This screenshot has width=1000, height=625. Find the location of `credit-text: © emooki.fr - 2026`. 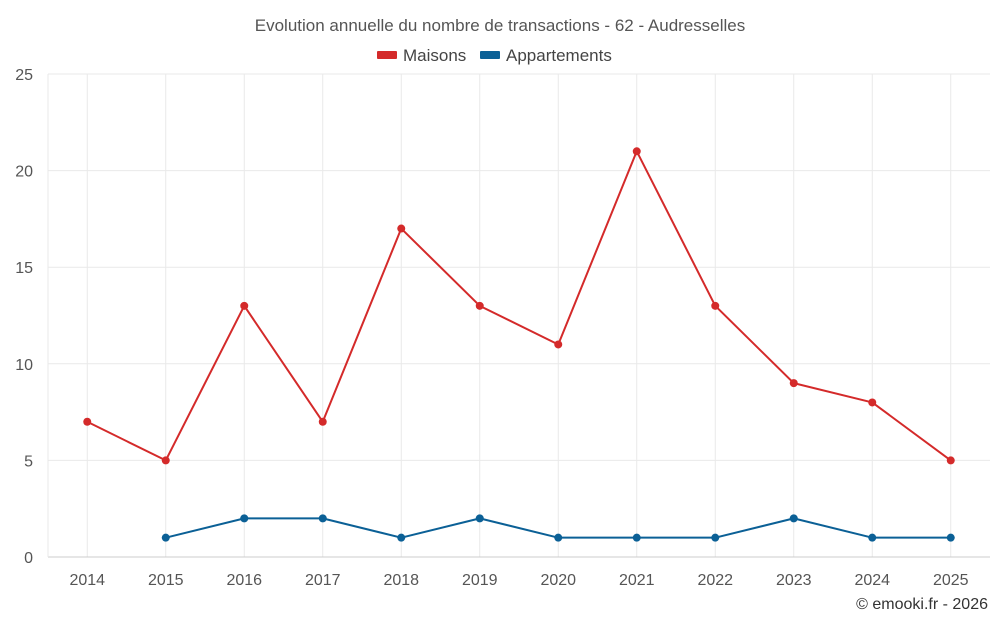

credit-text: © emooki.fr - 2026 is located at coordinates (922, 604).